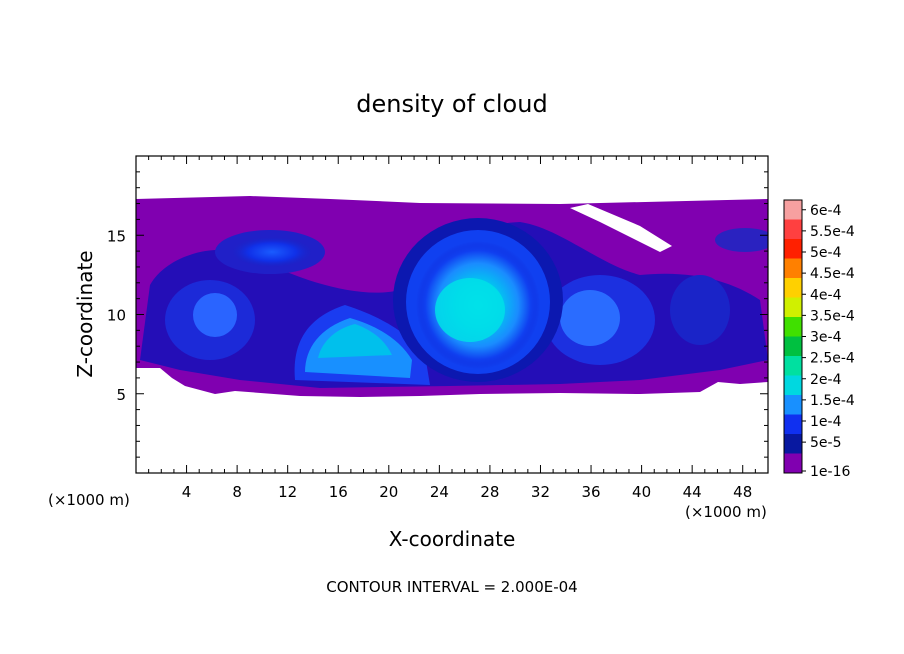 The image size is (904, 654). I want to click on colorbar-label: 5e-4, so click(826, 253).